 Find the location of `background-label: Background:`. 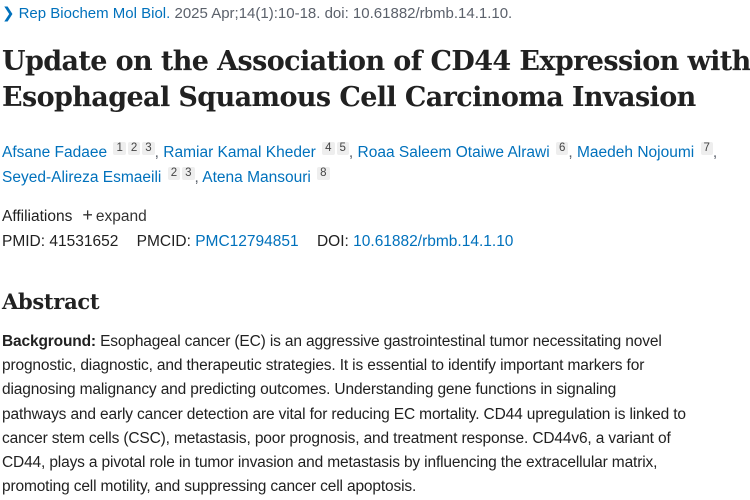

background-label: Background: is located at coordinates (49, 341).